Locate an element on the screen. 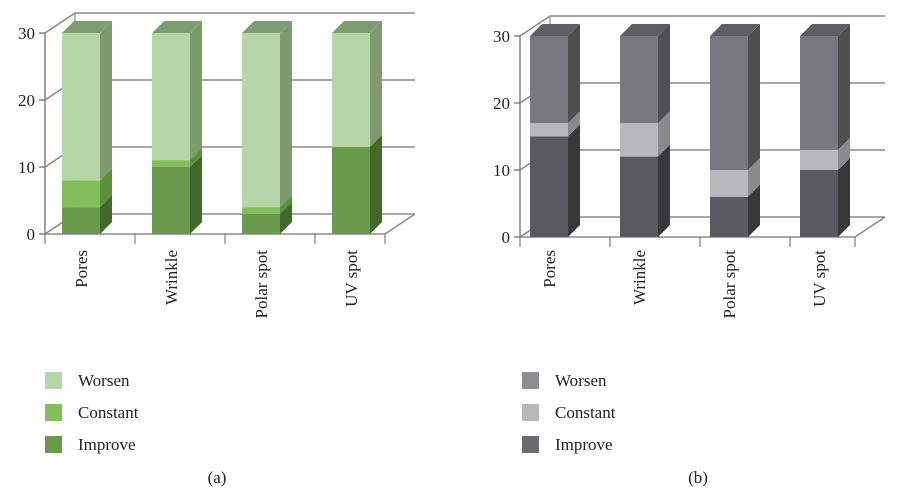 The width and height of the screenshot is (903, 498). bar-improve-pores is located at coordinates (555, 180).